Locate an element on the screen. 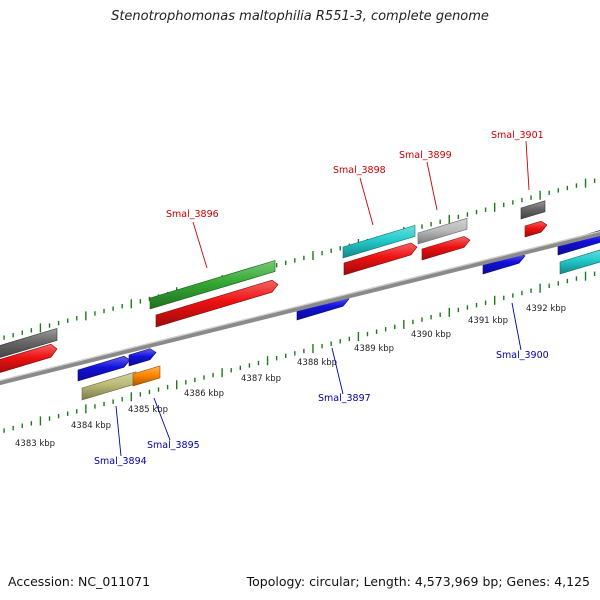  gene-bar-cyan-right is located at coordinates (579, 262).